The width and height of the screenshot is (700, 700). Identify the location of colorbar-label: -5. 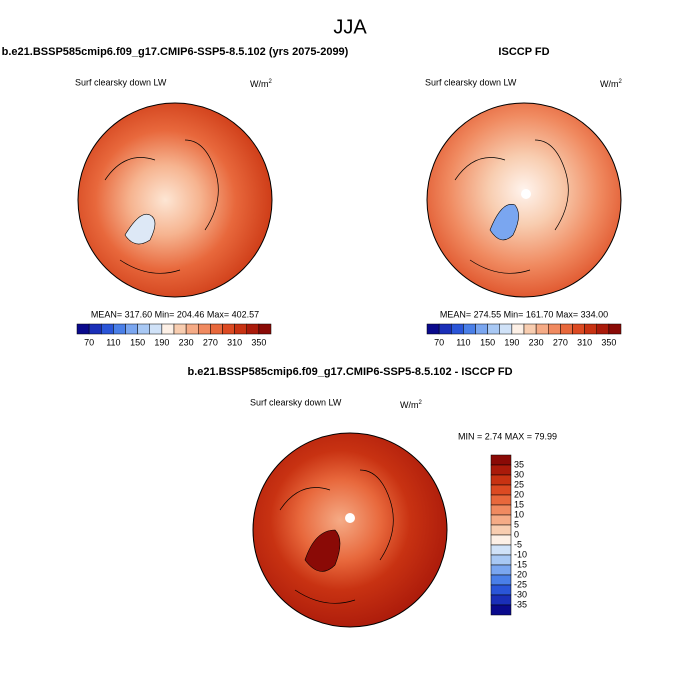
(518, 544).